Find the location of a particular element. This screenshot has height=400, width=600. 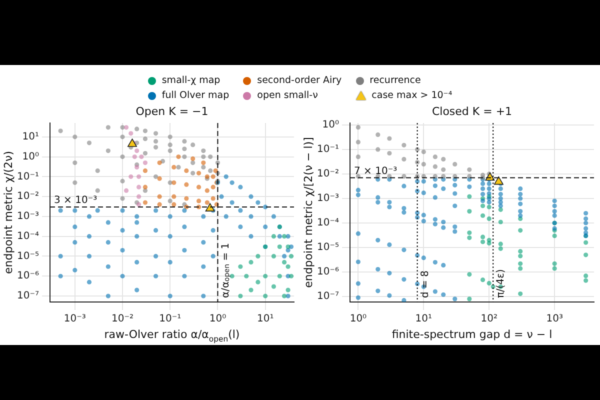

ref-line-label: π/(4ε) is located at coordinates (501, 283).